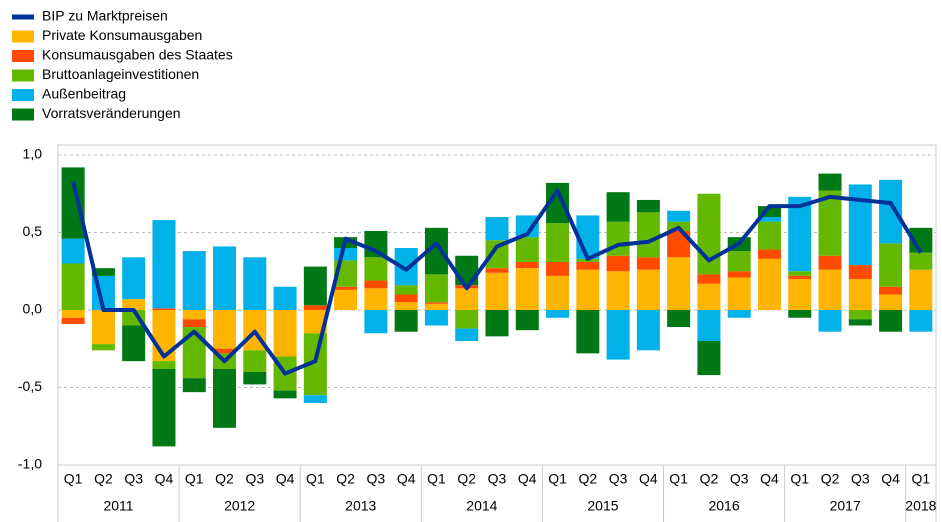 This screenshot has height=522, width=942. Describe the element at coordinates (122, 35) in the screenshot. I see `legend-label: Private Konsumausgaben` at that location.